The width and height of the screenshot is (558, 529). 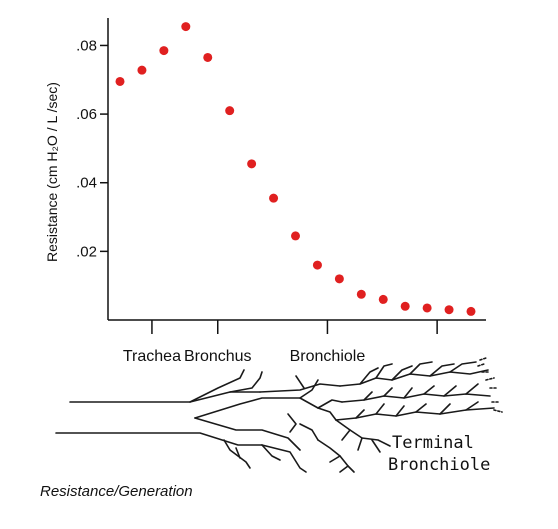 I want to click on y-axis-label: Resistance (cm H₂O / L /sec), so click(x=52, y=172).